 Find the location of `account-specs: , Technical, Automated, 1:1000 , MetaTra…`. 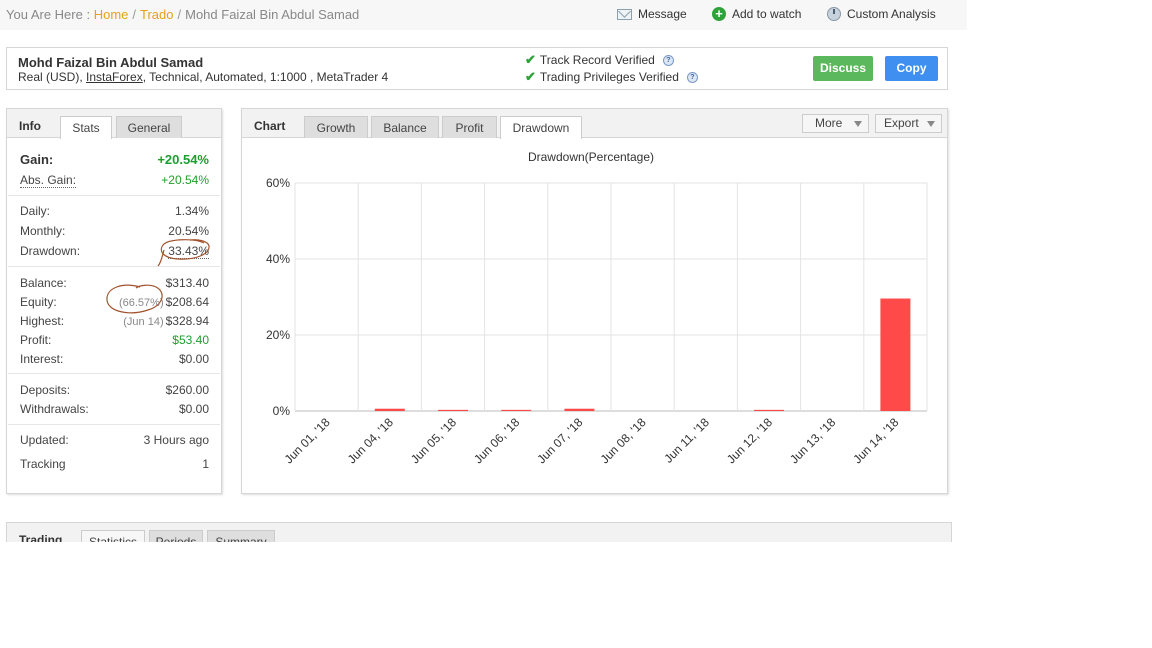

account-specs: , Technical, Automated, 1:1000 , MetaTra… is located at coordinates (265, 77).